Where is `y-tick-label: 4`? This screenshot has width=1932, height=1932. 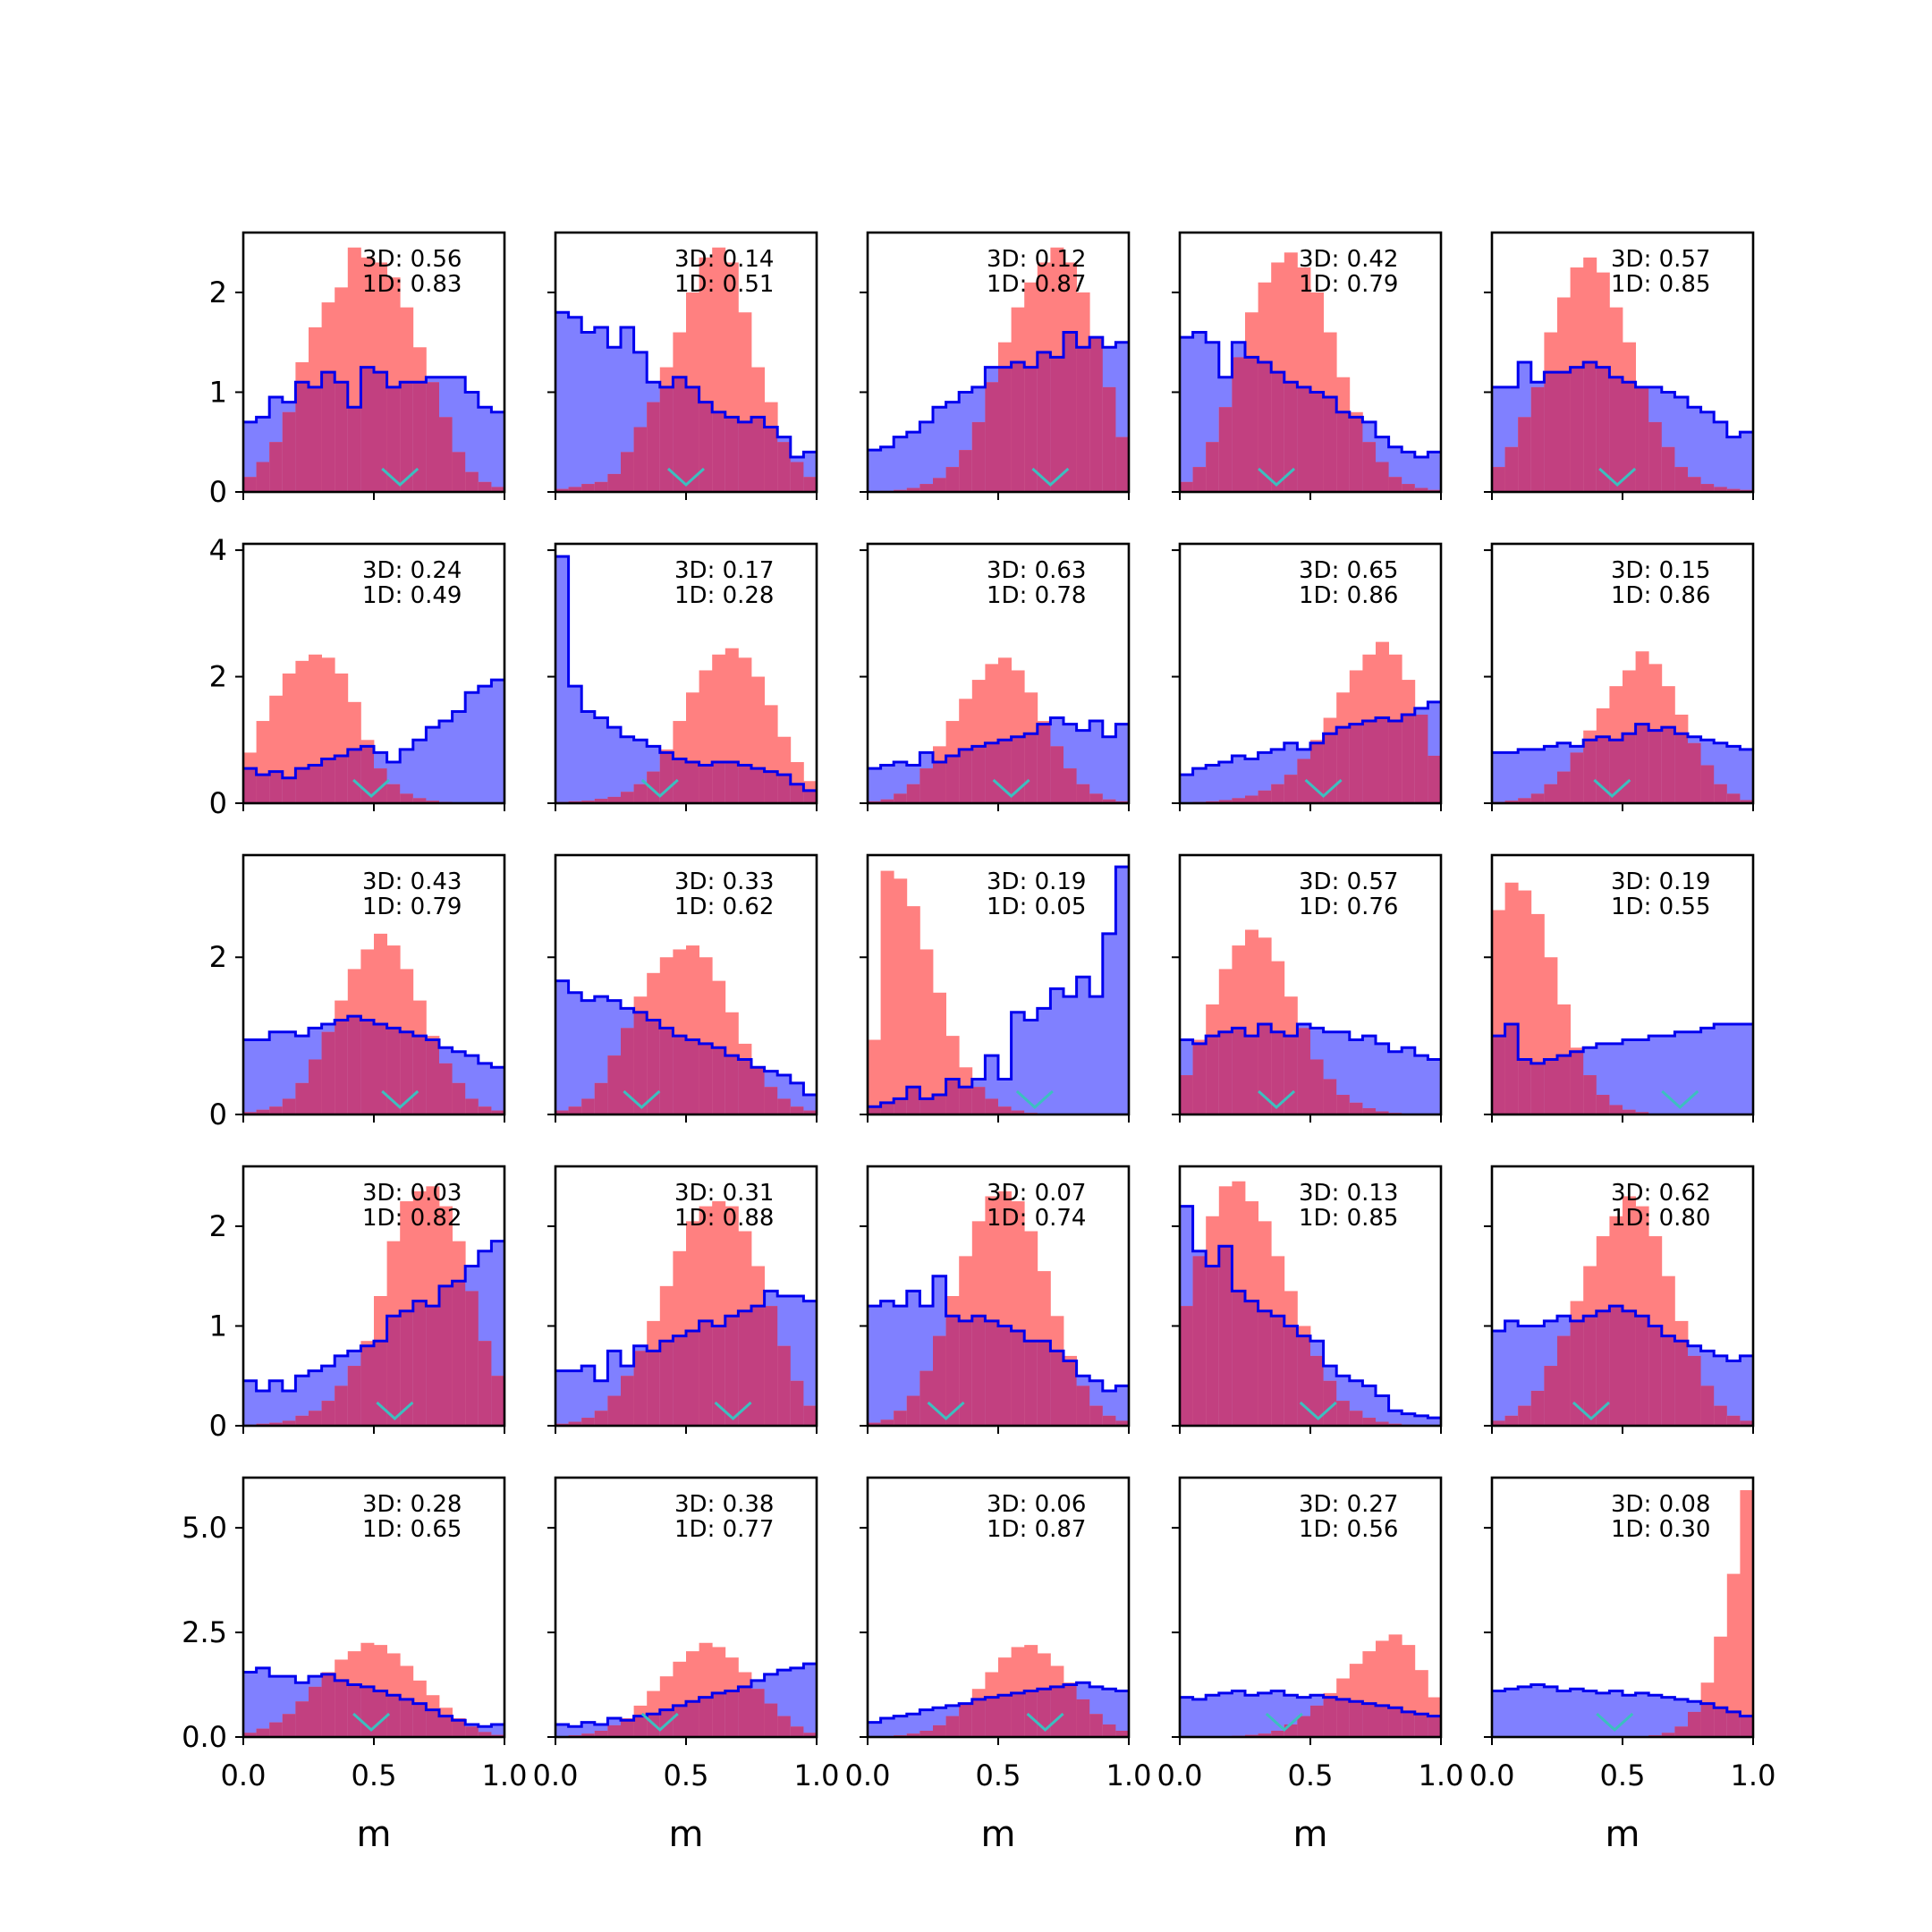 y-tick-label: 4 is located at coordinates (218, 550).